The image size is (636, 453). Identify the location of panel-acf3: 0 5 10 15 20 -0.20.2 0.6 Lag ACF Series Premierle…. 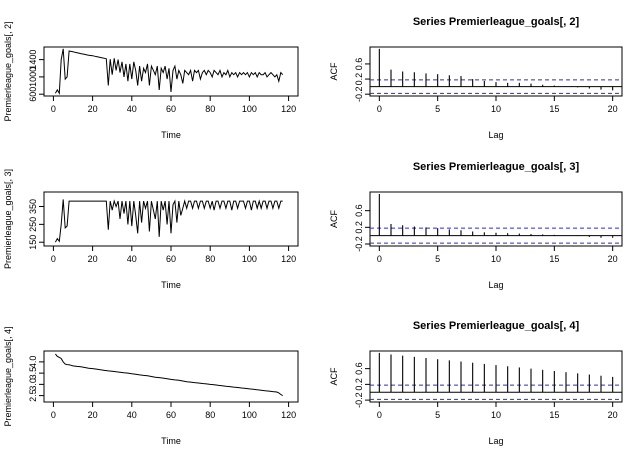
(476, 383).